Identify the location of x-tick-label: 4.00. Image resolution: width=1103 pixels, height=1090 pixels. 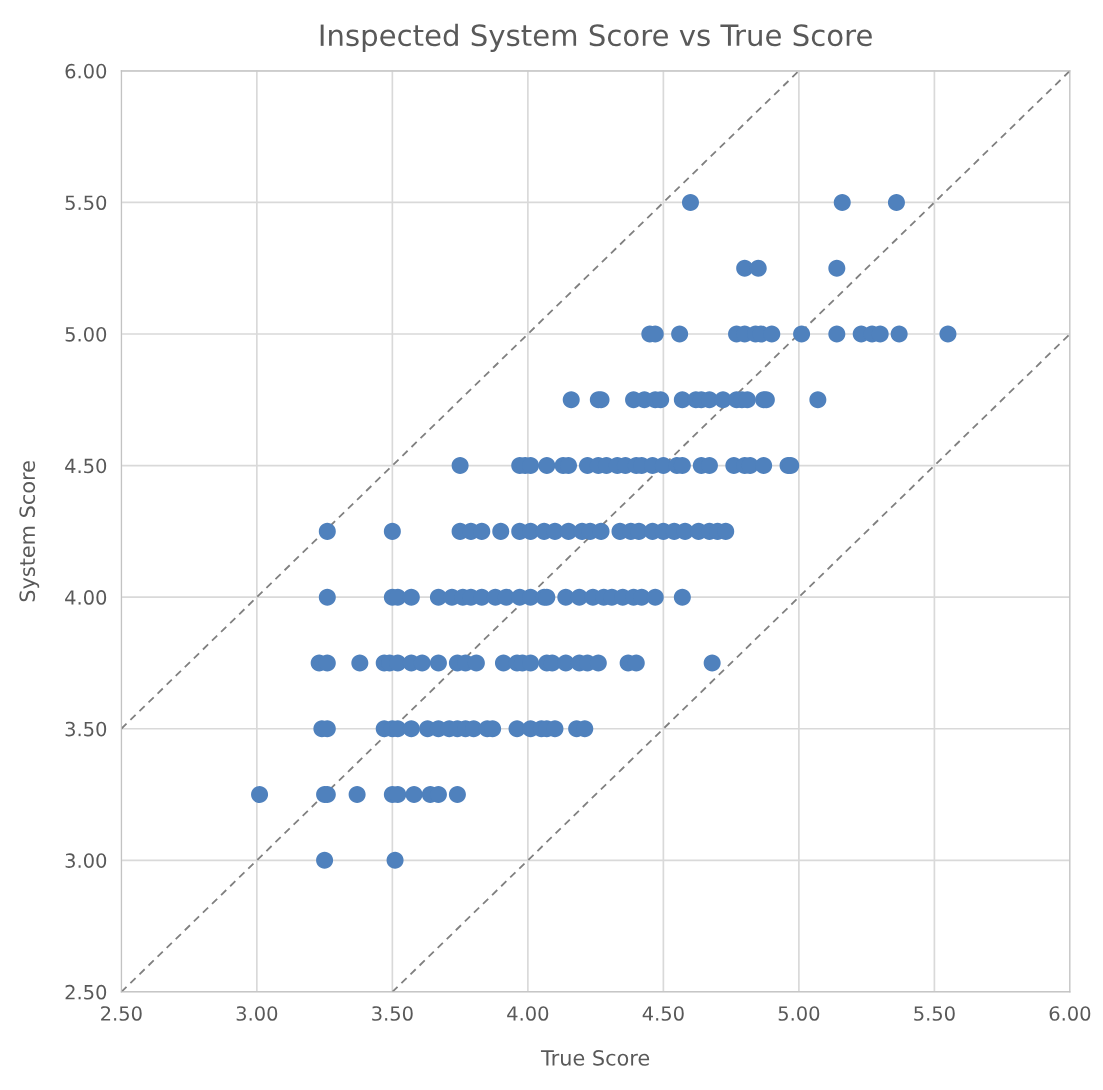
(528, 1013).